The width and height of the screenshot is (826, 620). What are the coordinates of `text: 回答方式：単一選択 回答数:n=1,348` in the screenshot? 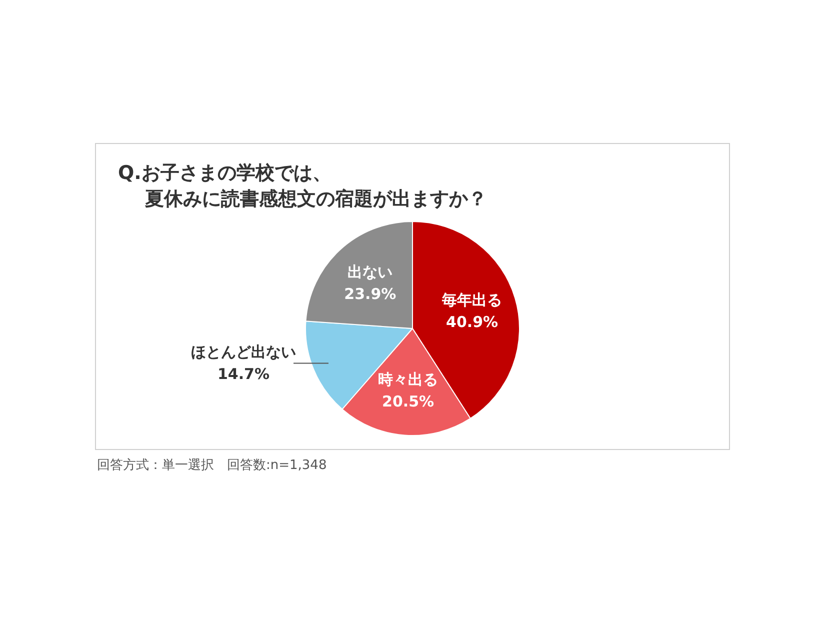 It's located at (212, 465).